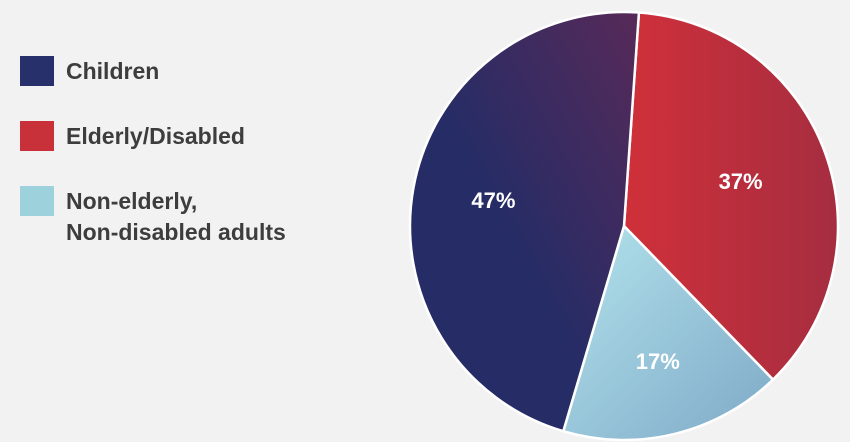 This screenshot has height=442, width=850. I want to click on pie-slice-non-elderly-adults, so click(668, 333).